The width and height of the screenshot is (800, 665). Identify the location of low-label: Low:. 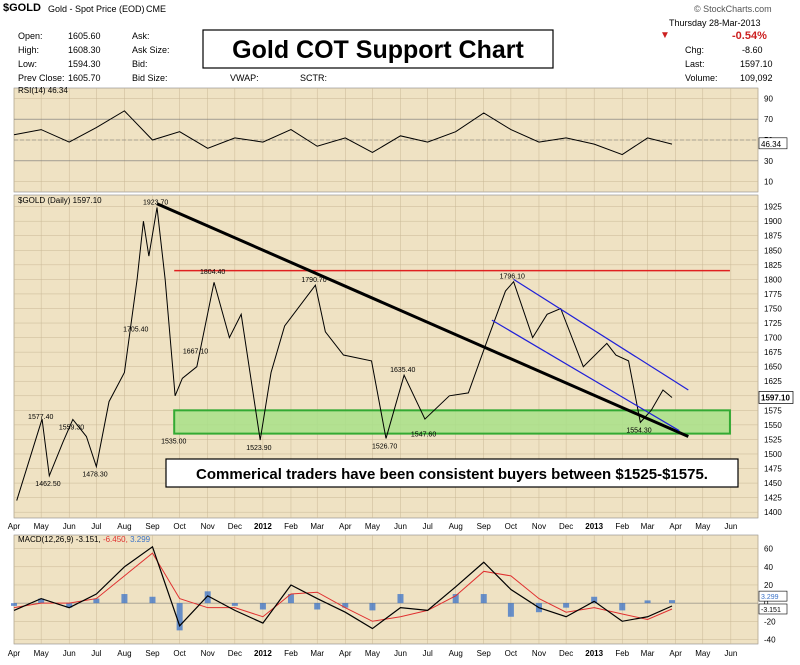
(28, 64).